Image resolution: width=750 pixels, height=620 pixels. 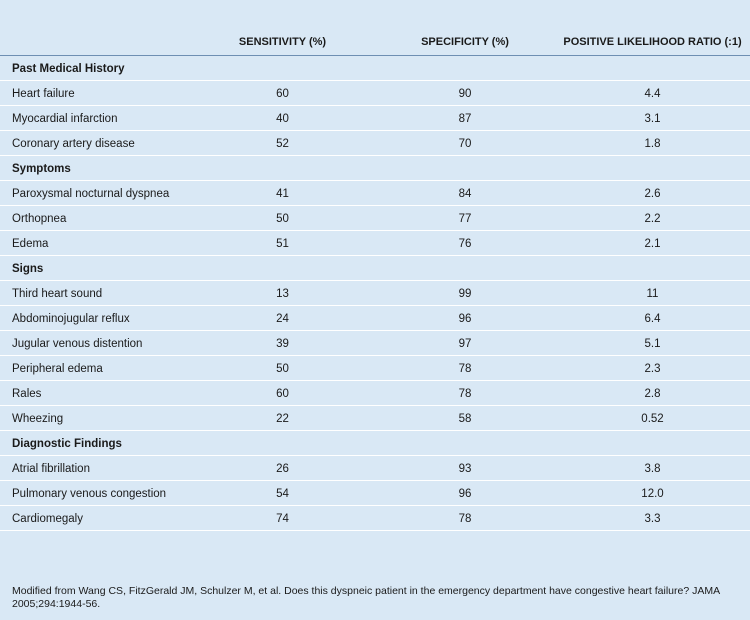 I want to click on data-row: Wheezing 22 58 0.52, so click(x=375, y=418).